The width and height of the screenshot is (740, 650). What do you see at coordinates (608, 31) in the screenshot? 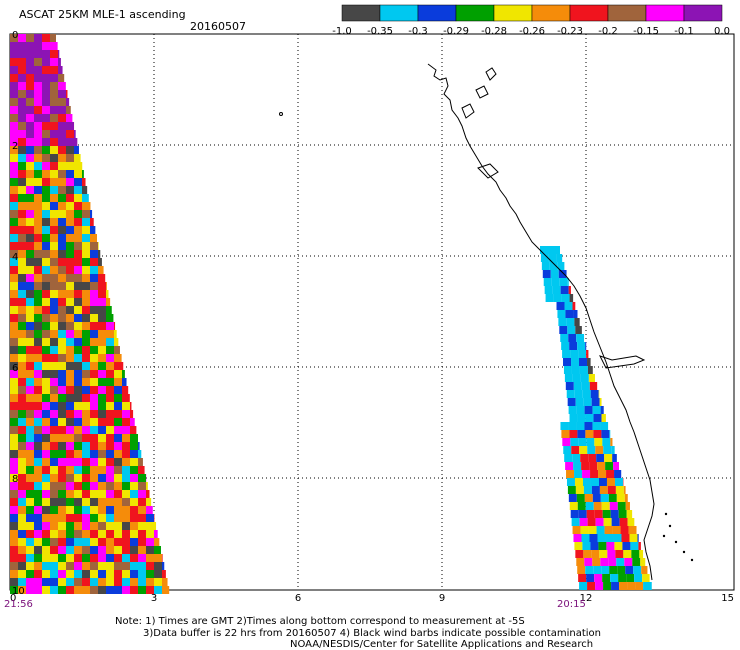
I see `scale-label: -0.2` at bounding box center [608, 31].